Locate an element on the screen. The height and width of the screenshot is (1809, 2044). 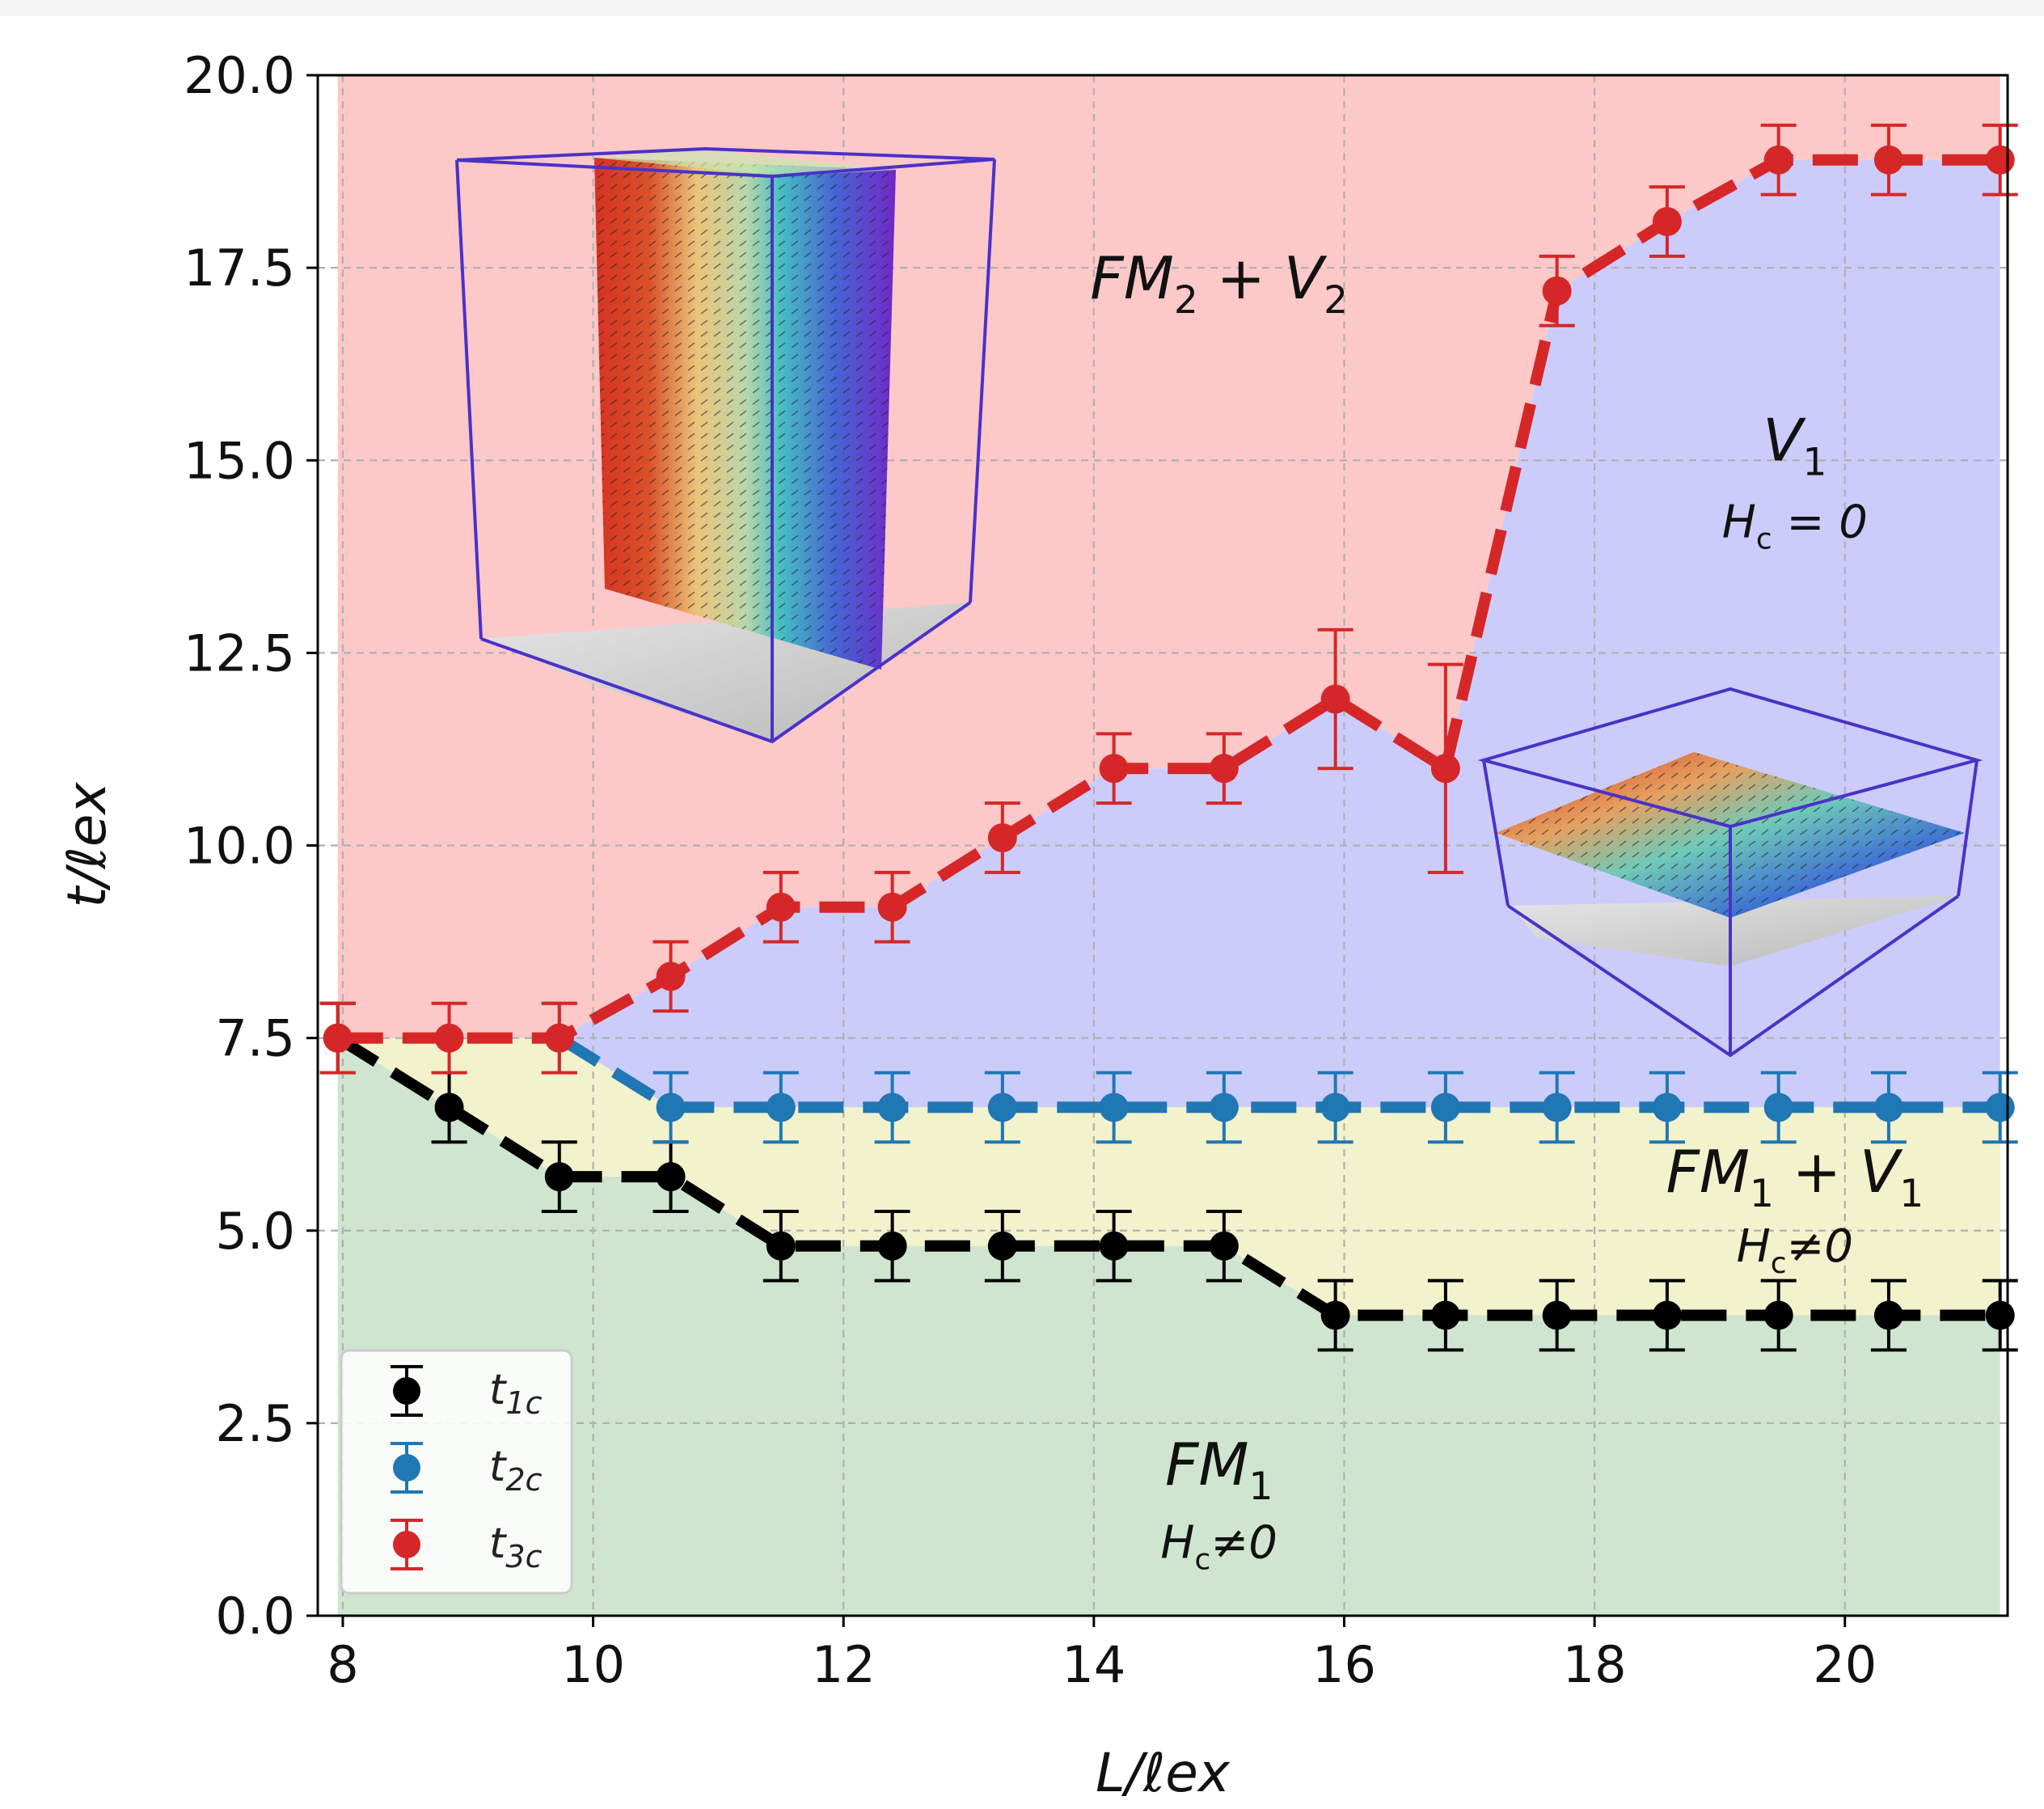
y-tick-label: 15.0 is located at coordinates (239, 460).